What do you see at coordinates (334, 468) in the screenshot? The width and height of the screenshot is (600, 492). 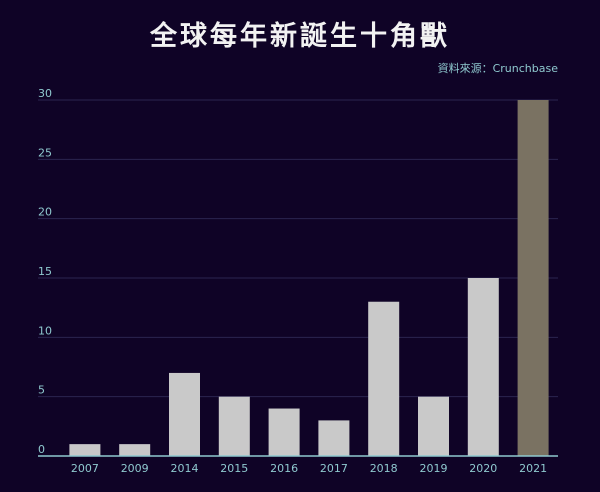 I see `x-tick-label: 2017` at bounding box center [334, 468].